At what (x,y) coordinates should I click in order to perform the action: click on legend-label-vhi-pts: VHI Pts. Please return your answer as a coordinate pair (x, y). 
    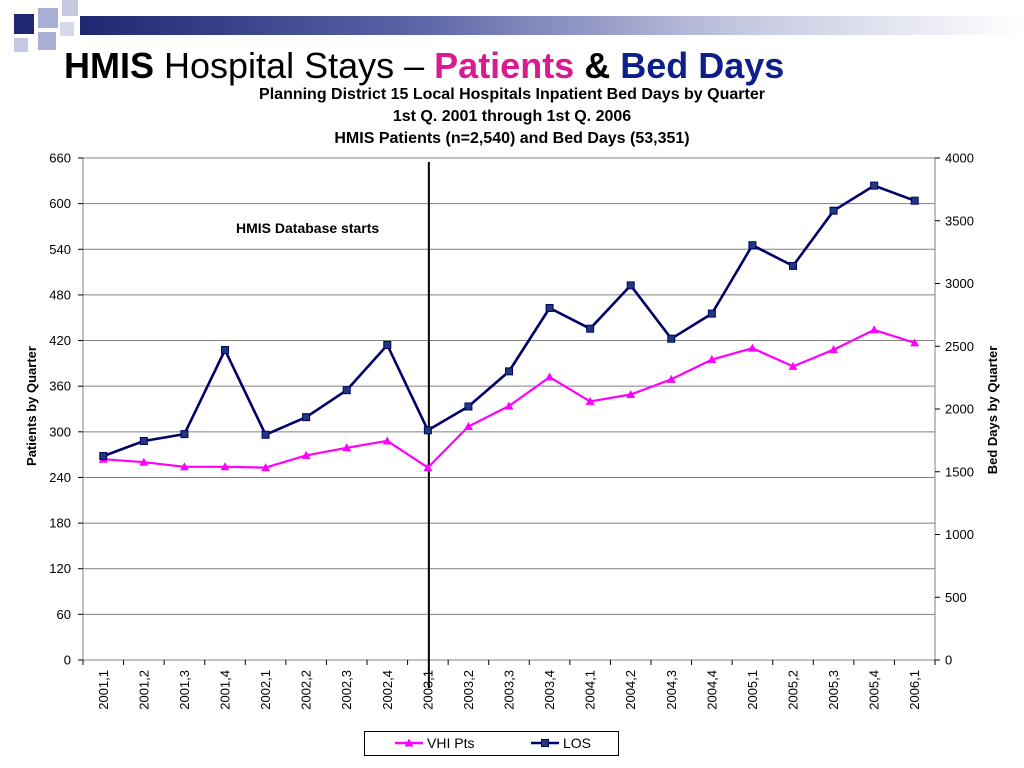
    Looking at the image, I should click on (451, 743).